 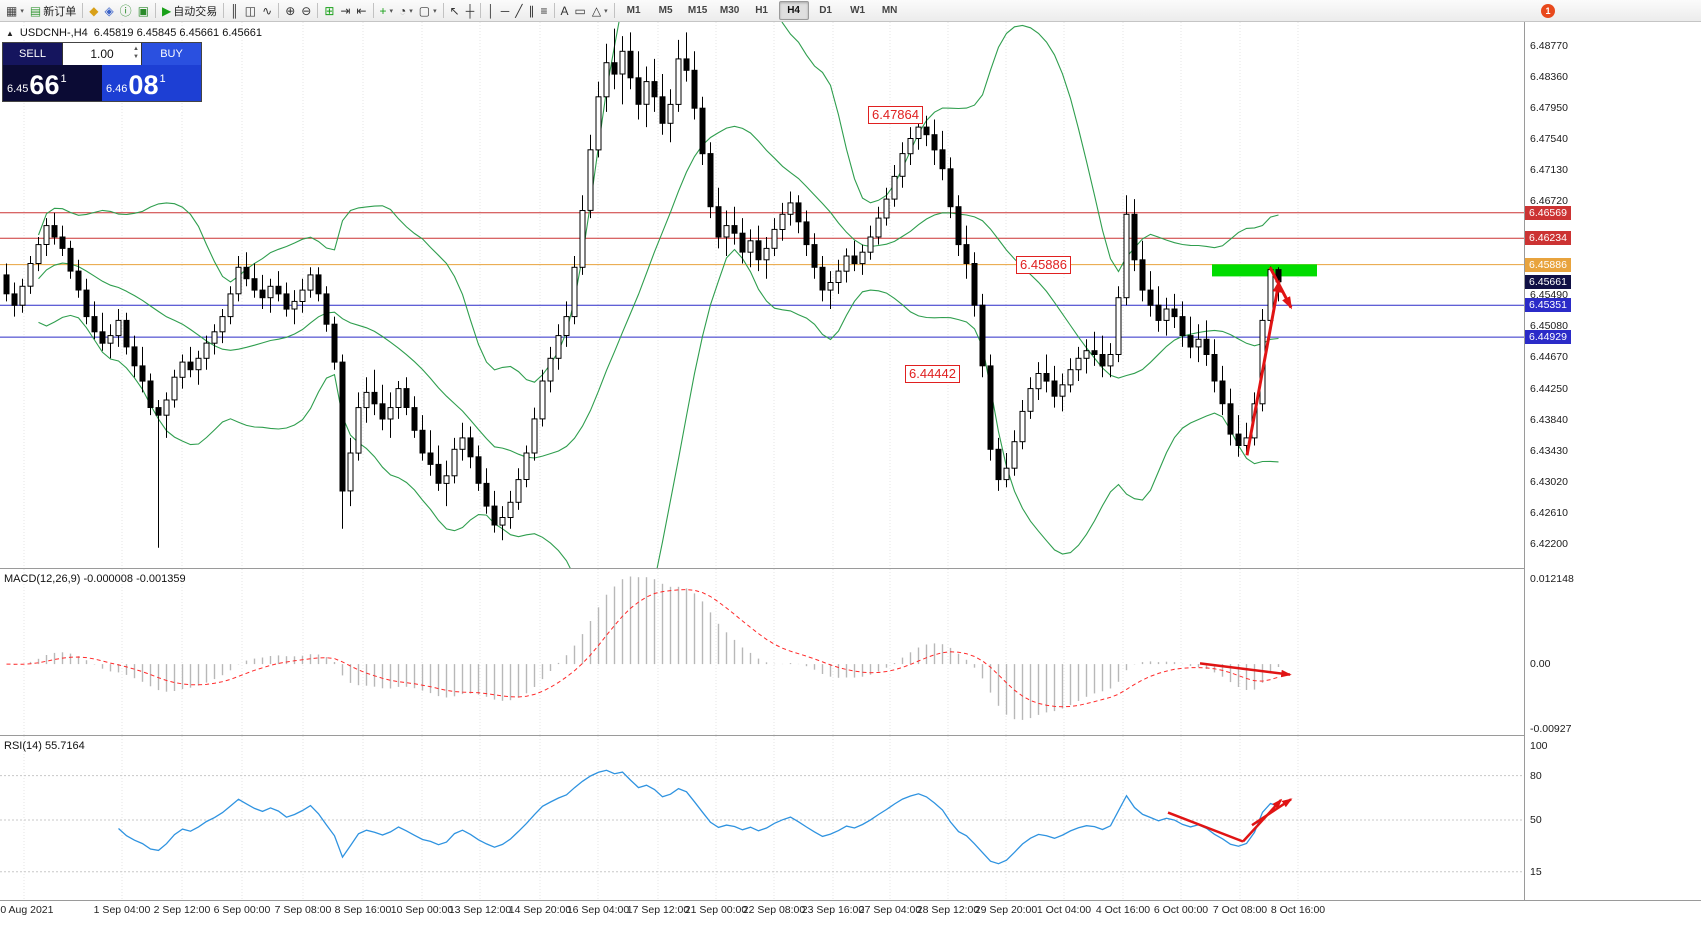 What do you see at coordinates (406, 11) in the screenshot?
I see `periods-icon: ◔ ▾` at bounding box center [406, 11].